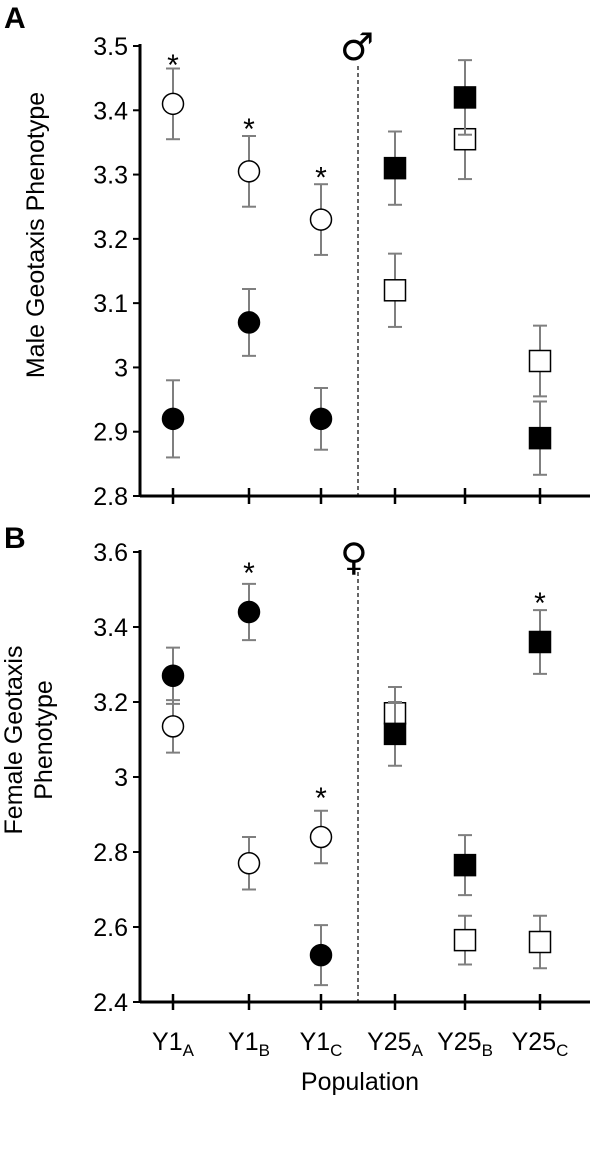 The height and width of the screenshot is (1149, 596). Describe the element at coordinates (321, 1044) in the screenshot. I see `x-category-label: Y1C` at that location.